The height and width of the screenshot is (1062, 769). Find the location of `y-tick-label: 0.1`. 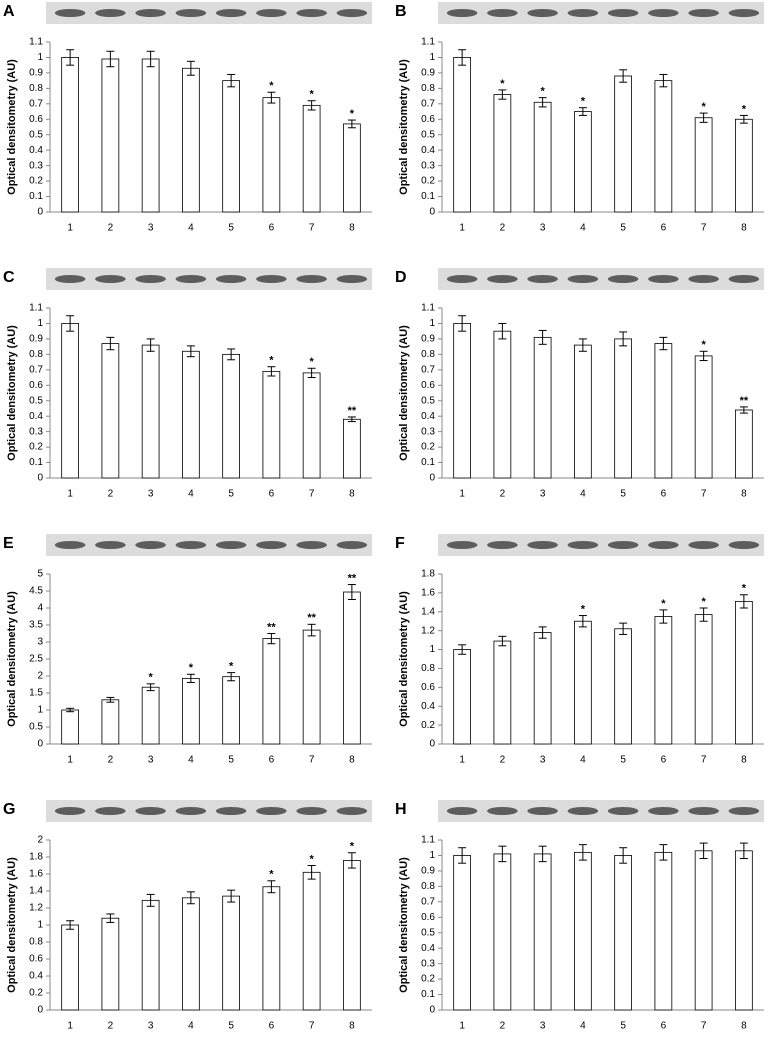

y-tick-label: 0.1 is located at coordinates (36, 462).